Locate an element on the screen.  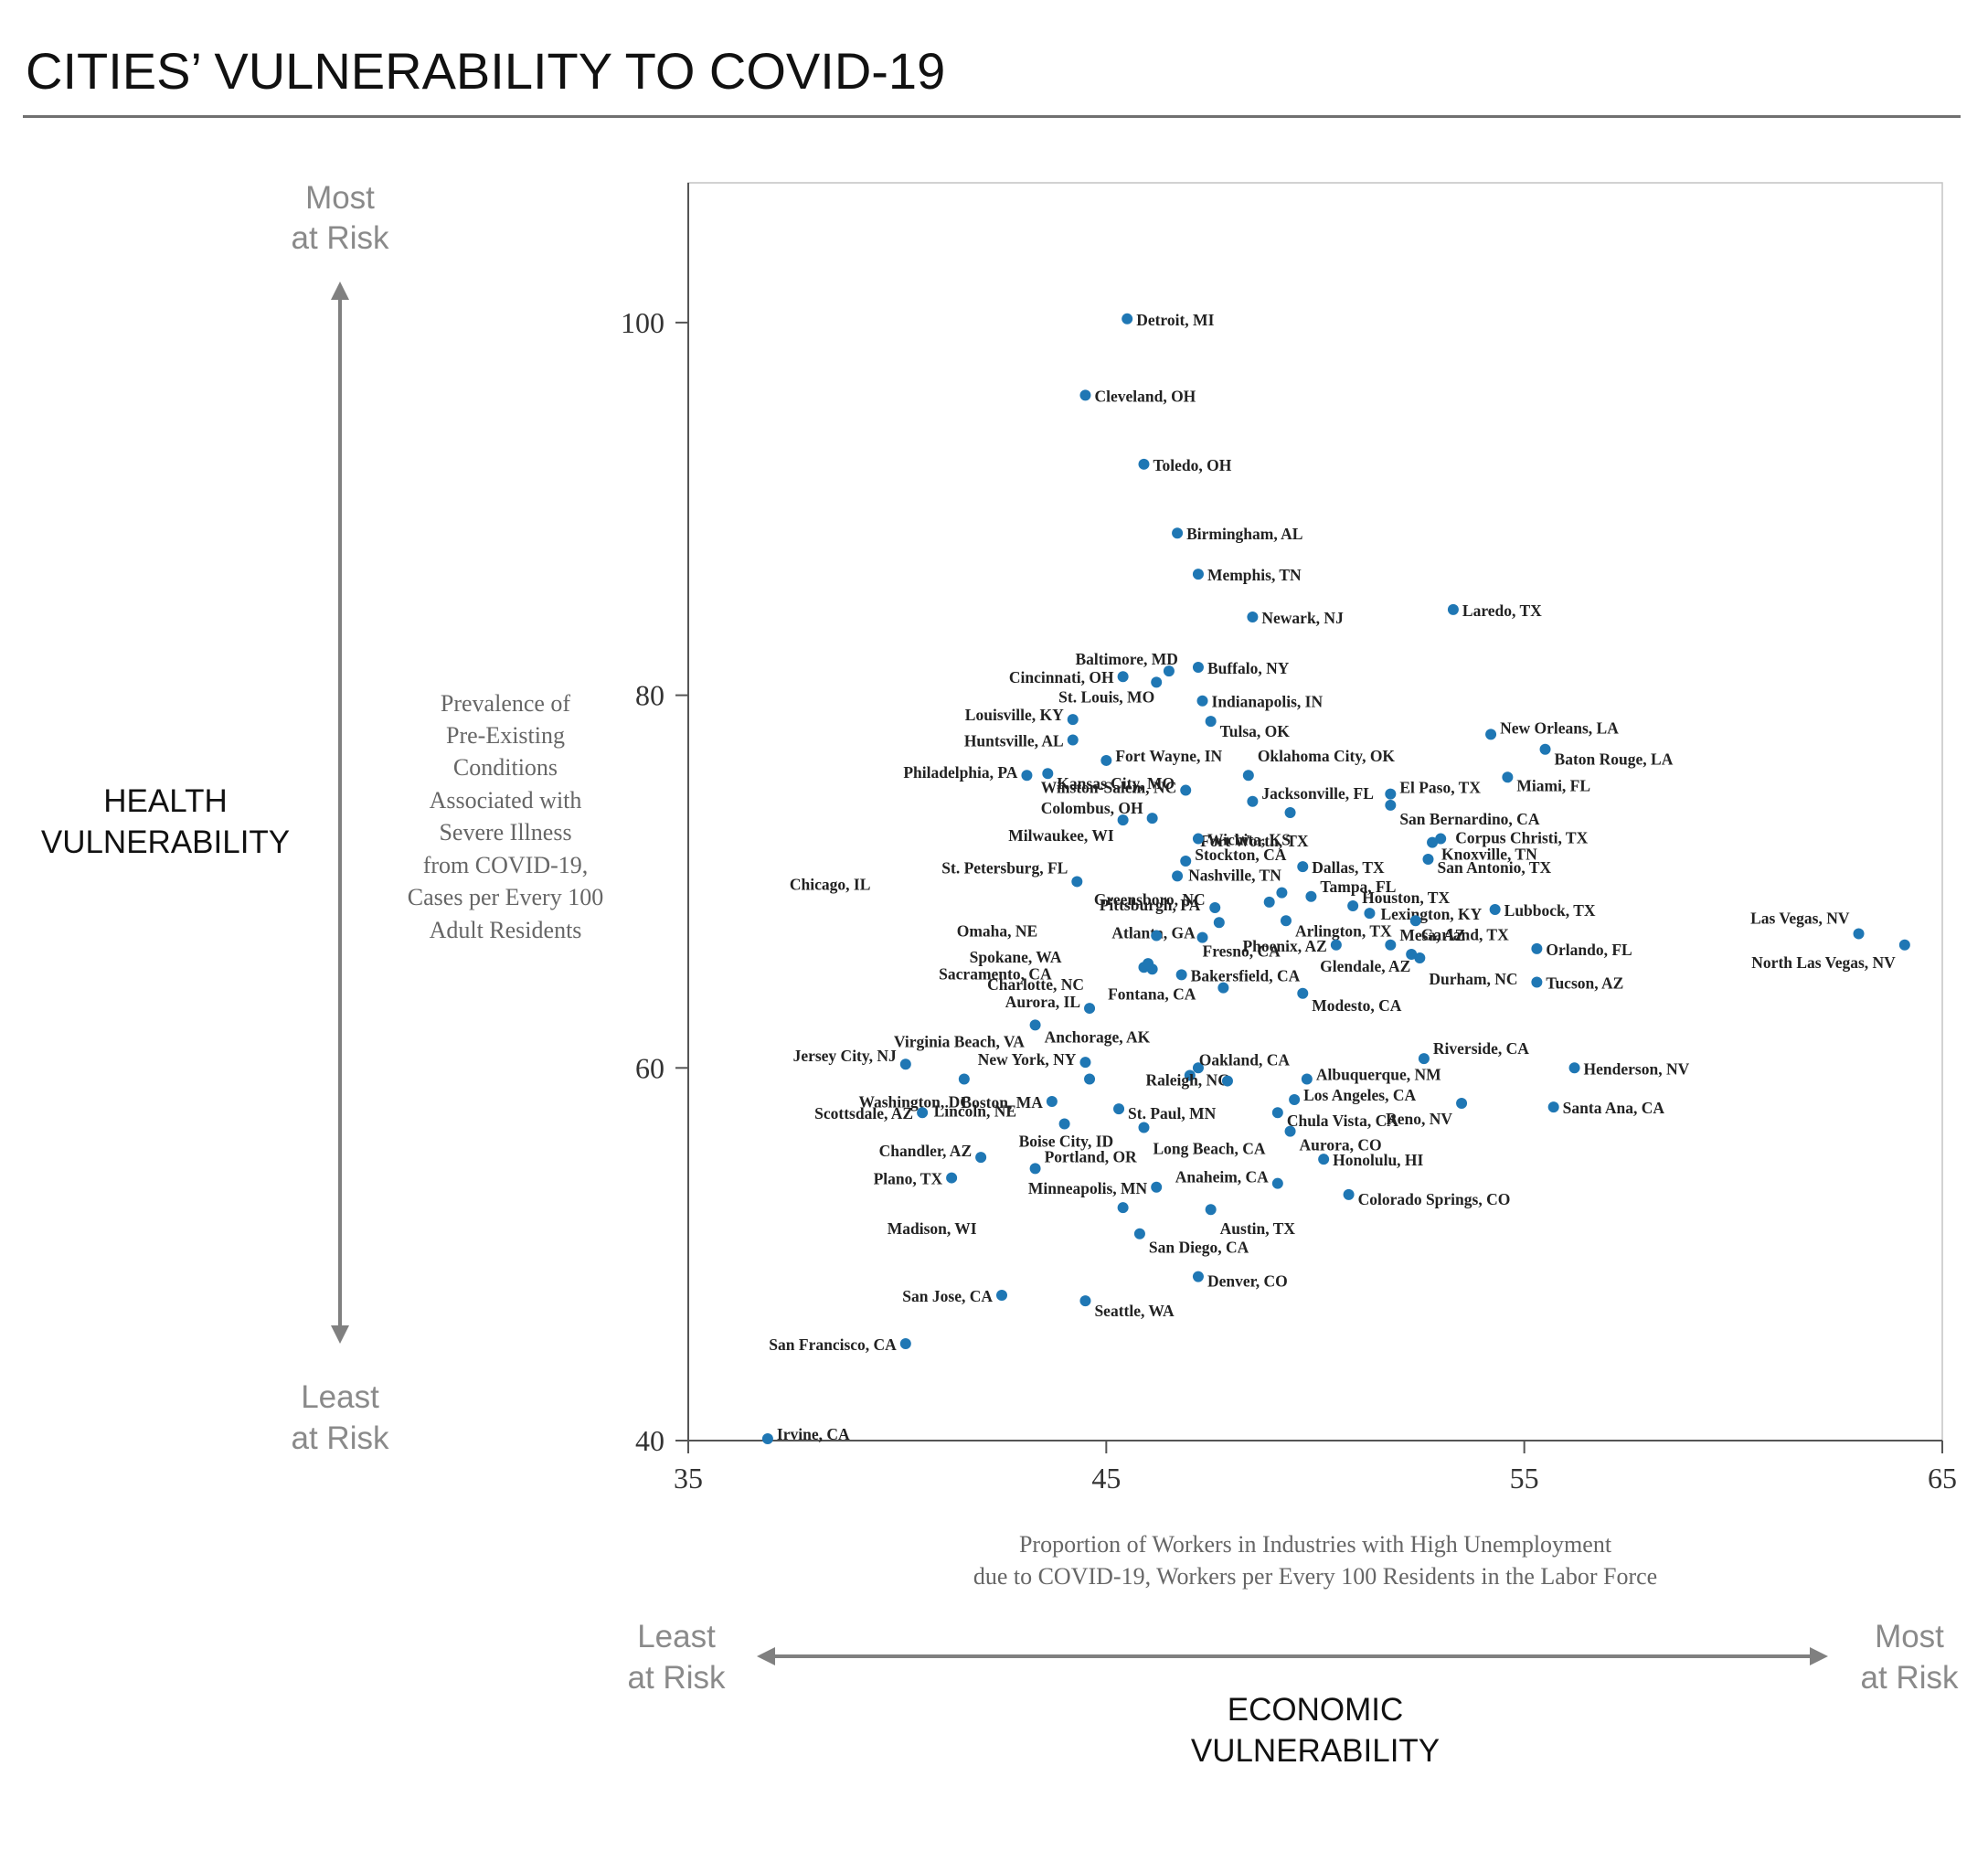
point-label: Tulsa, OK is located at coordinates (1255, 731).